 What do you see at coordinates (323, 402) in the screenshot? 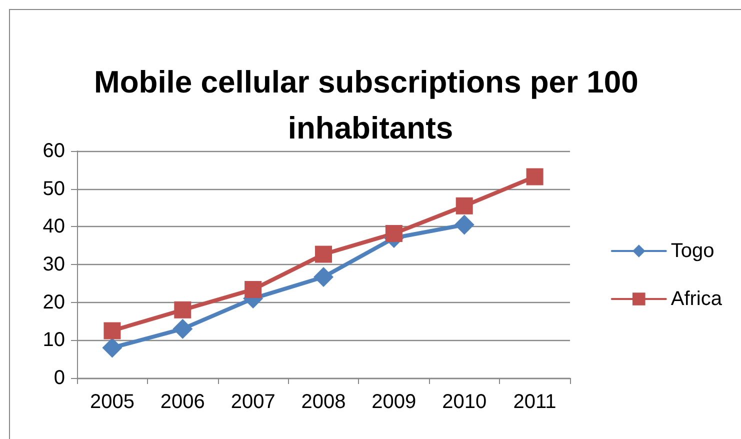
I see `x-tick-label: 2008` at bounding box center [323, 402].